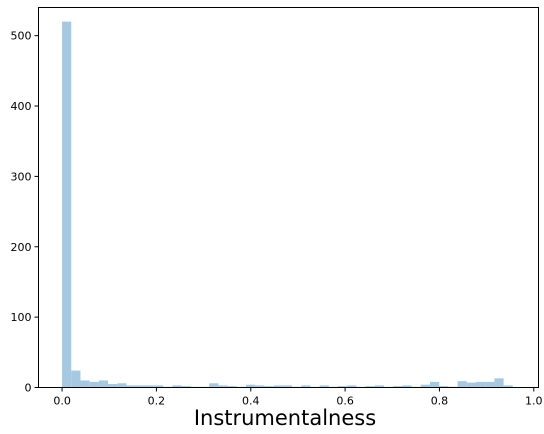  I want to click on y-tick-label: 500, so click(21, 36).